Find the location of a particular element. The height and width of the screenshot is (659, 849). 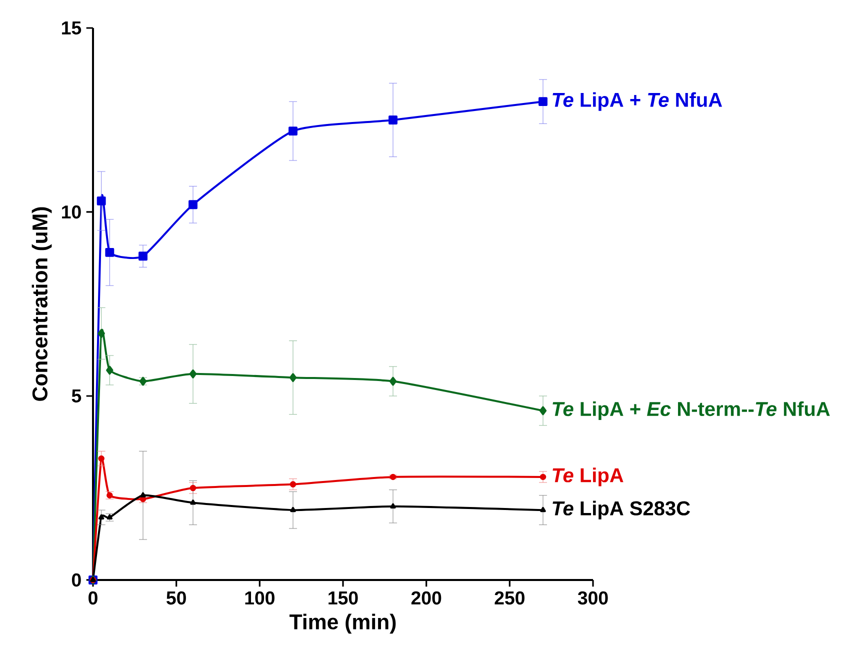

x-tick-label: 50 is located at coordinates (176, 598).